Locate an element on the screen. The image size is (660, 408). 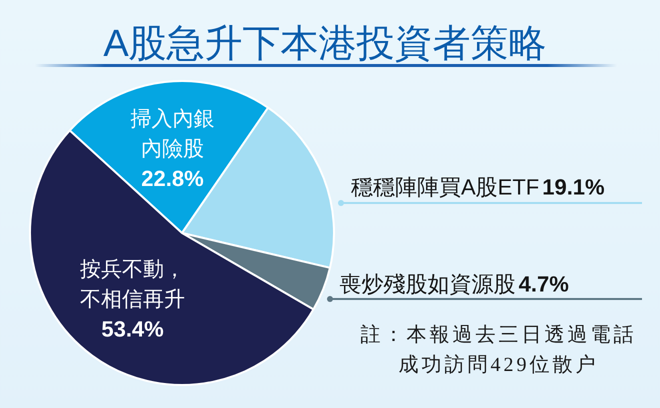
data-label: 19.1% is located at coordinates (573, 187).